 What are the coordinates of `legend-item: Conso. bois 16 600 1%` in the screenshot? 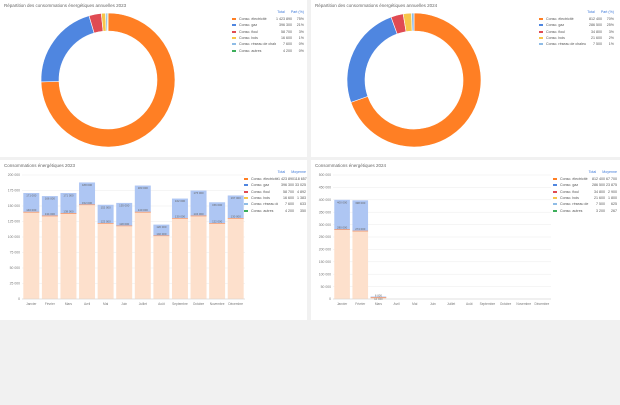 It's located at (268, 38).